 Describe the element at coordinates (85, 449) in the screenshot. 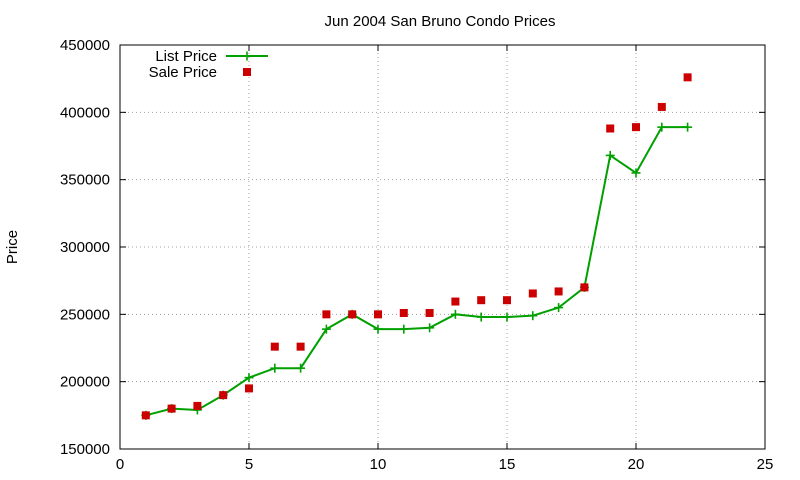

I see `y-tick-label: 150000` at that location.